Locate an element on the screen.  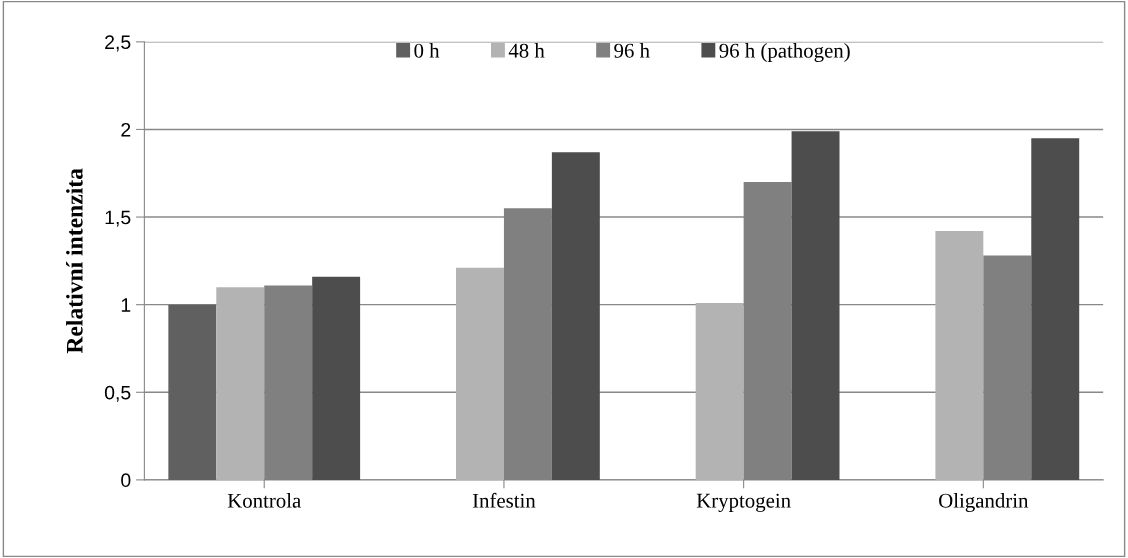
x-tick-label: Kryptogein is located at coordinates (743, 502).